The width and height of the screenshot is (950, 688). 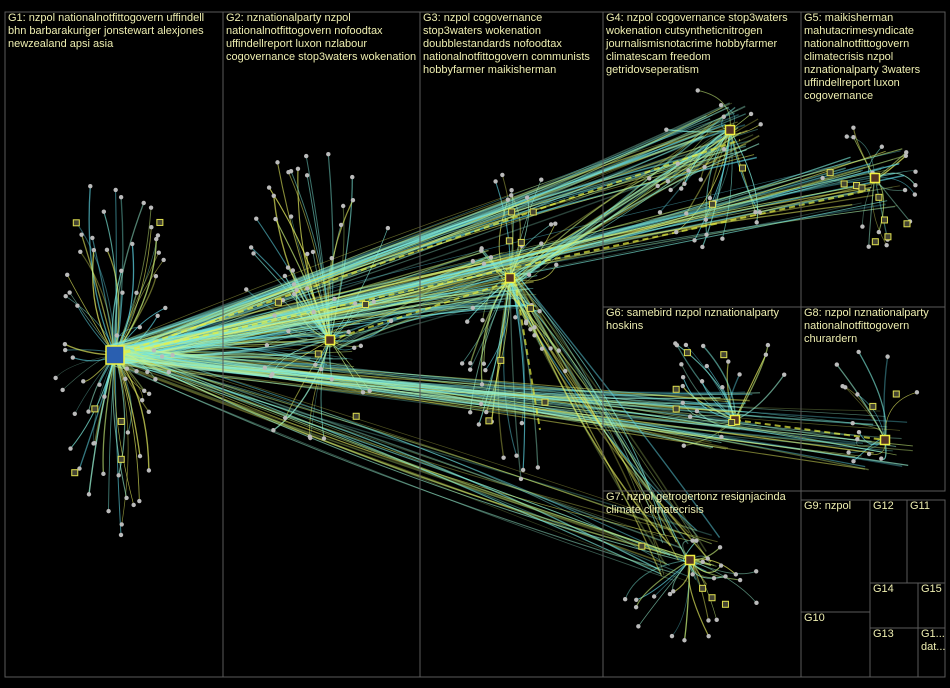 What do you see at coordinates (696, 497) in the screenshot?
I see `group-label: G7: nzpol getrogertonz resignjacinda` at bounding box center [696, 497].